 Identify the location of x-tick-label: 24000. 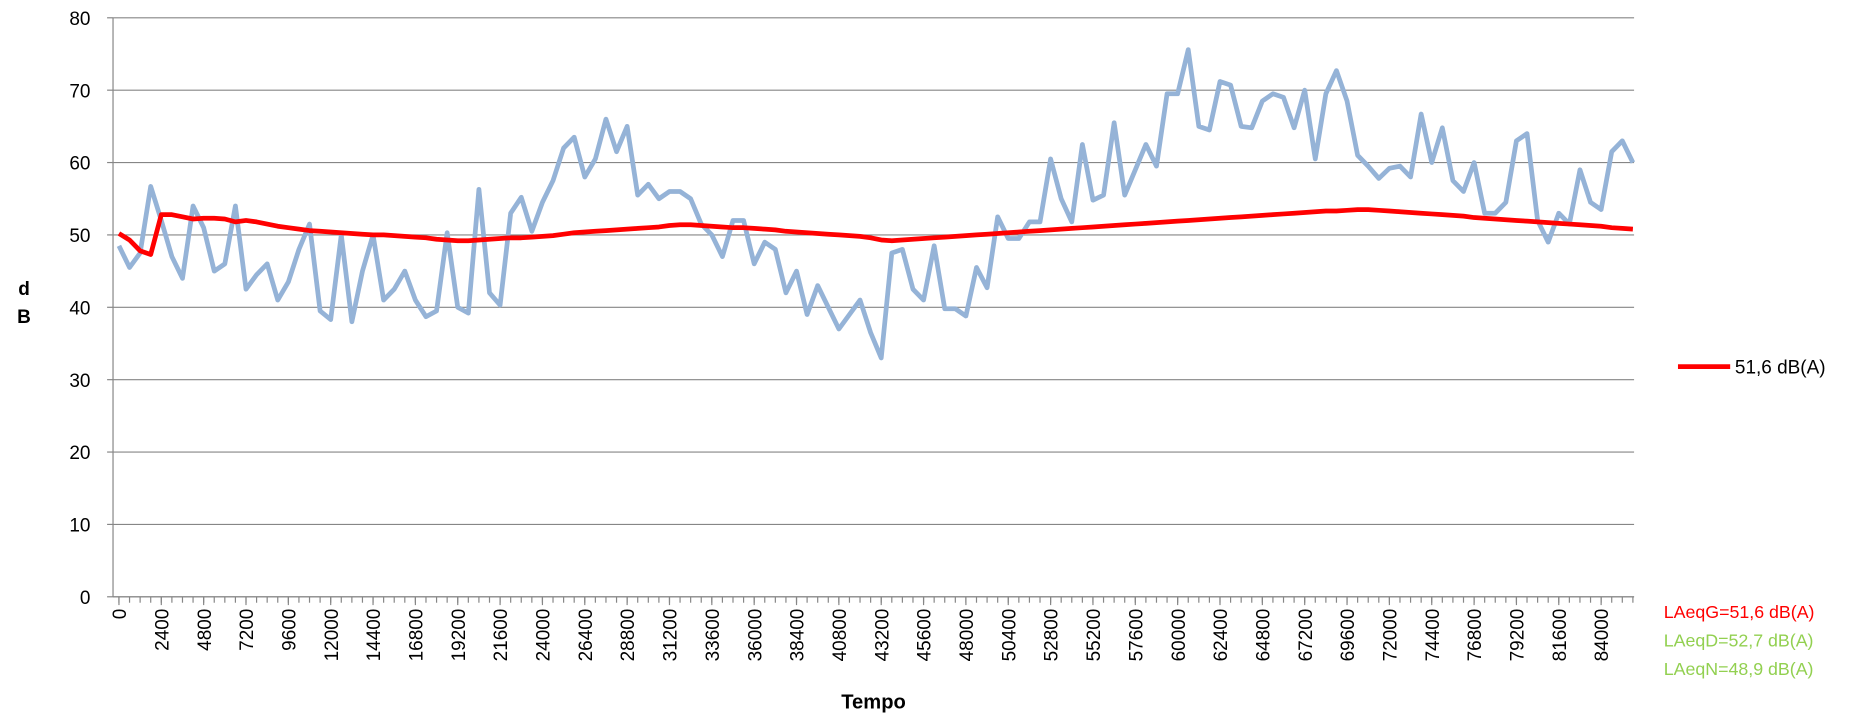
(544, 635).